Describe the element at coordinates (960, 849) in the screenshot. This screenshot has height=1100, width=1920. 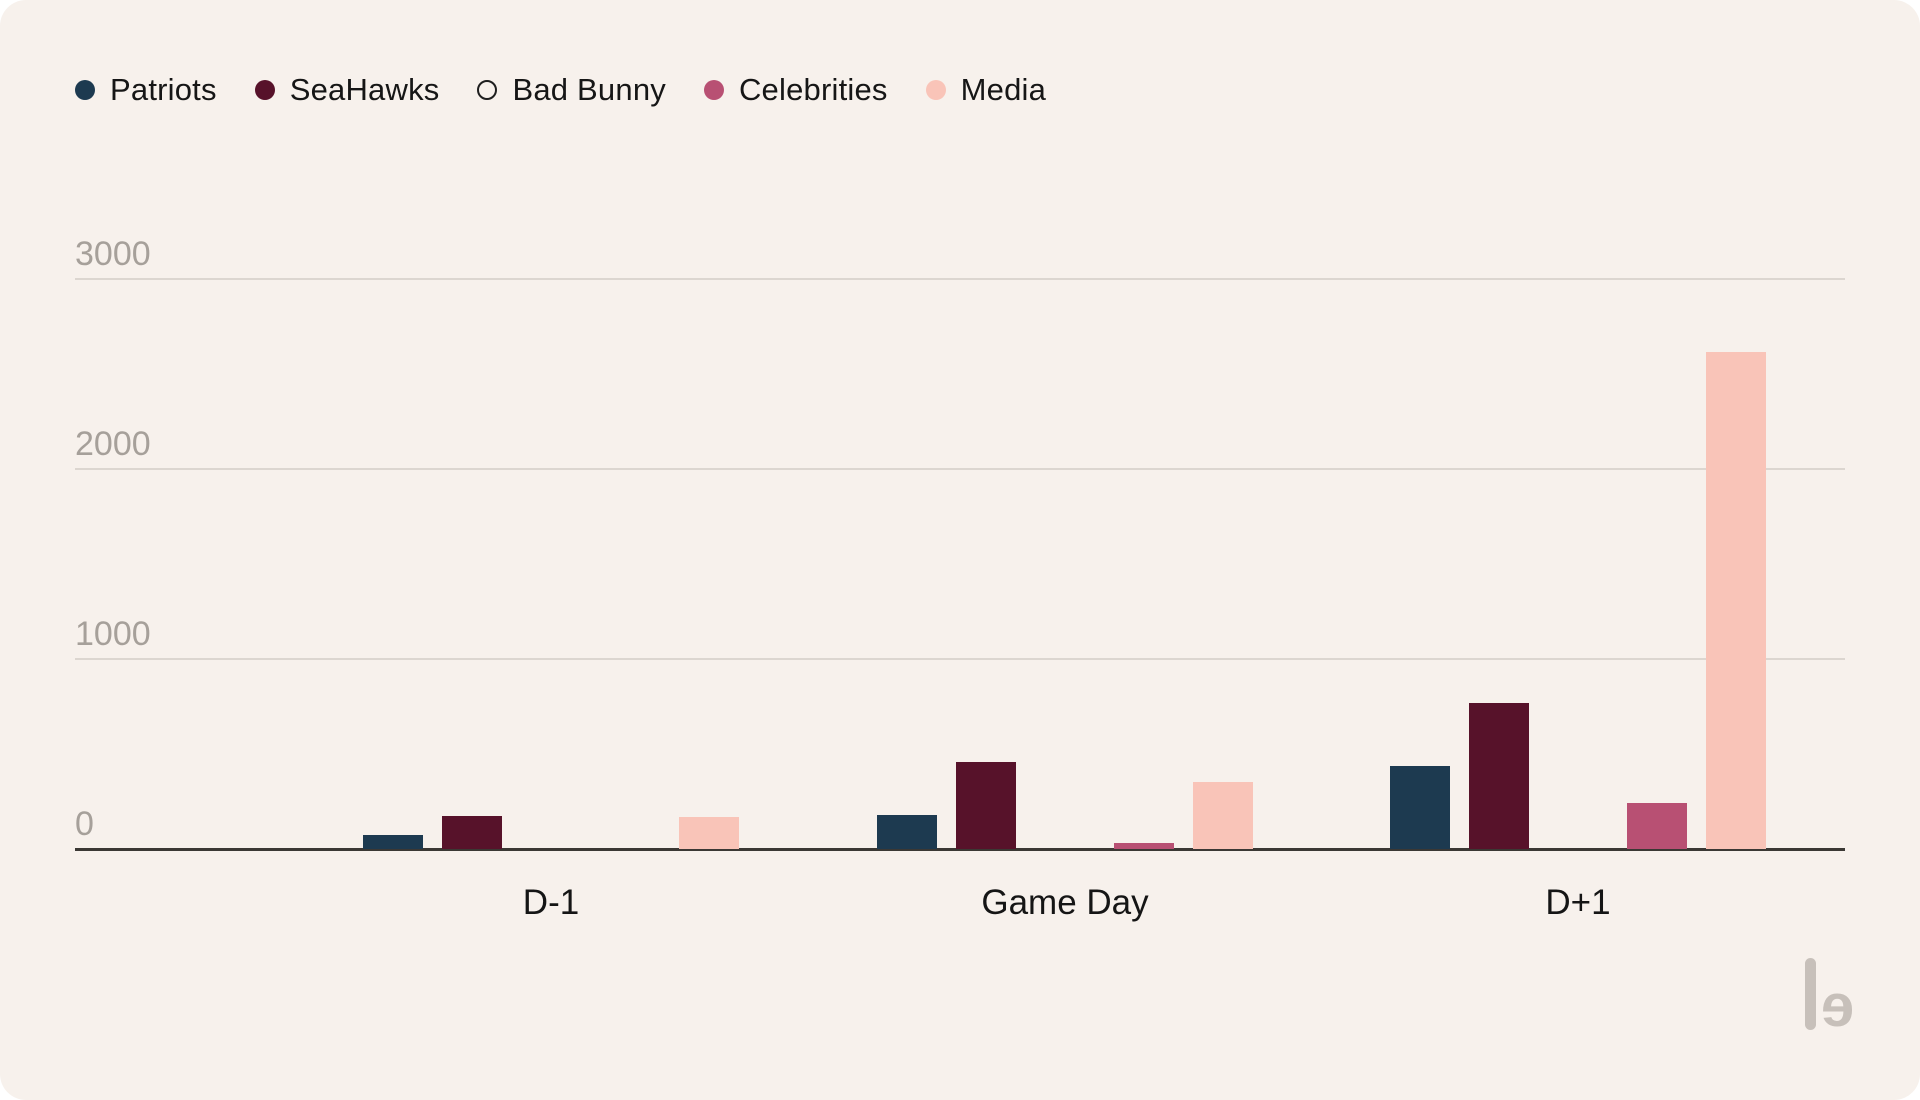
I see `x-axis-line` at that location.